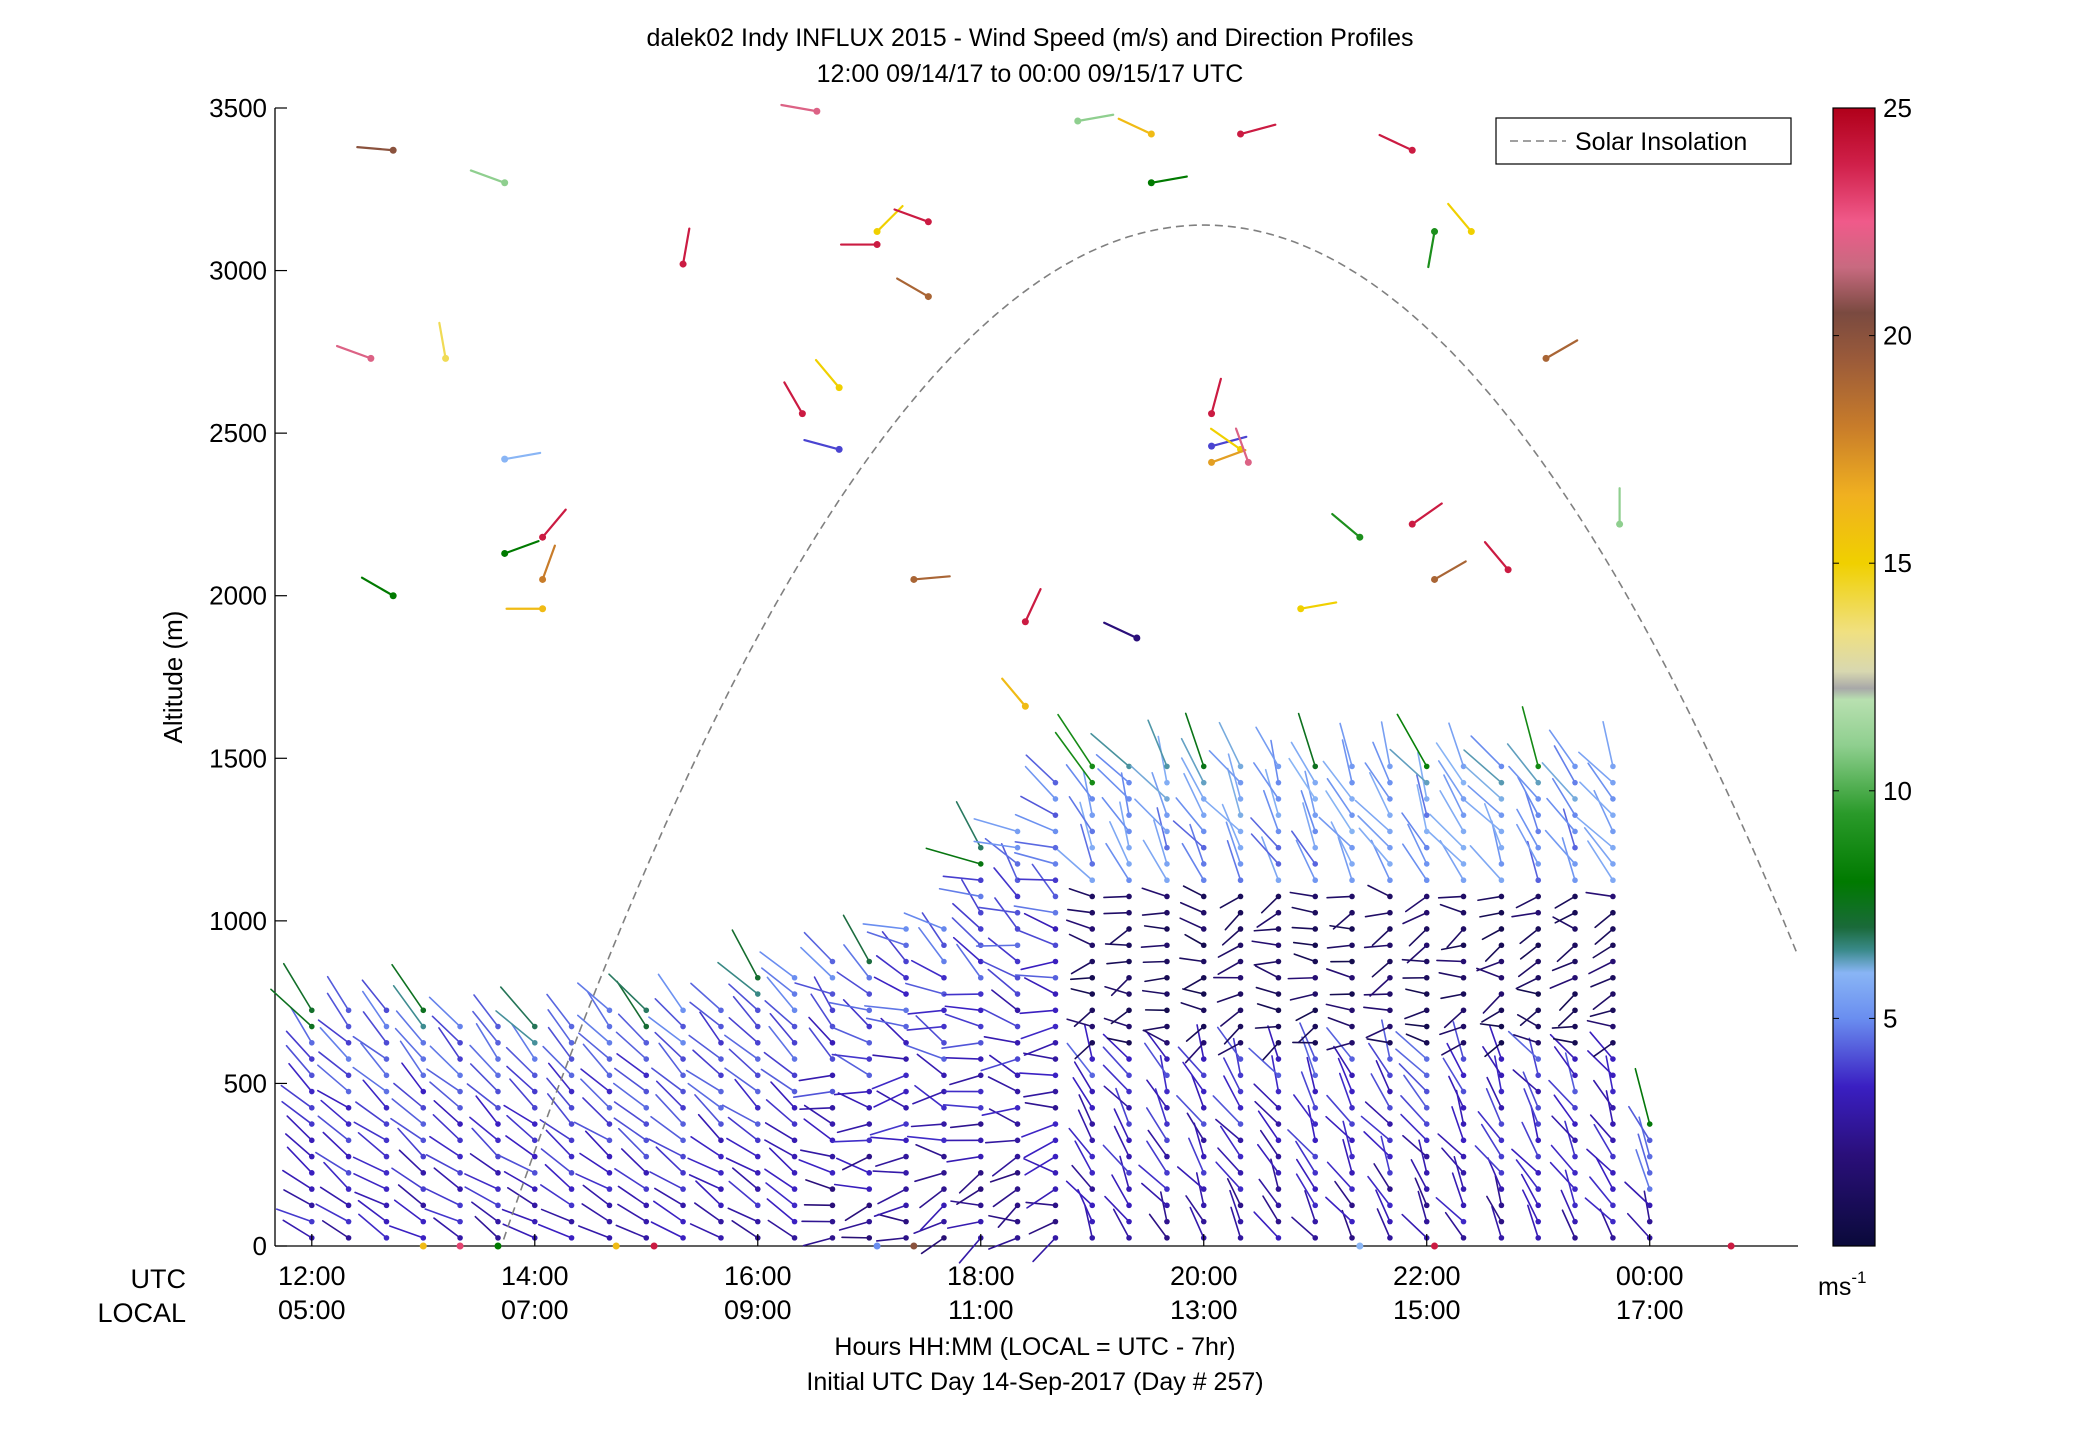  Describe the element at coordinates (1204, 1310) in the screenshot. I see `x-tick-label-local: 13:00` at that location.